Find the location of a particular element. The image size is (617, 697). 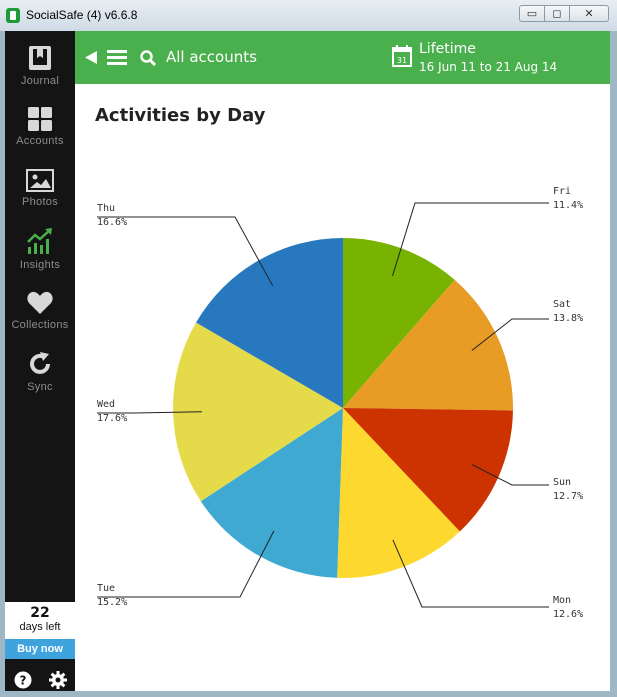

pie-slice-sun is located at coordinates (428, 470).